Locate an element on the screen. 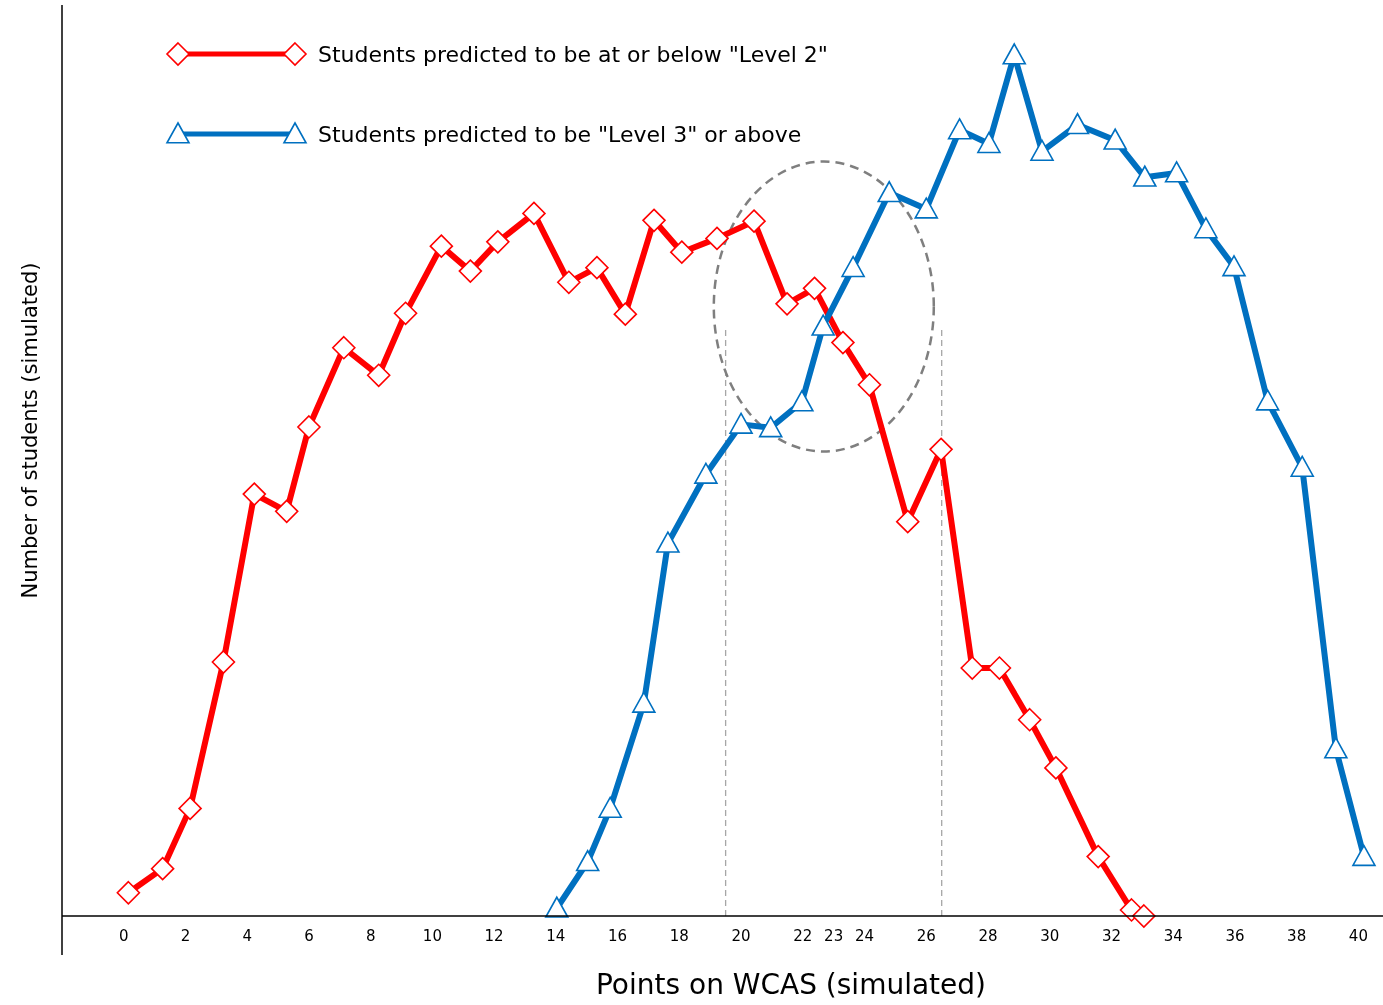 This screenshot has height=1005, width=1383. x-tick-label: 10 is located at coordinates (432, 936).